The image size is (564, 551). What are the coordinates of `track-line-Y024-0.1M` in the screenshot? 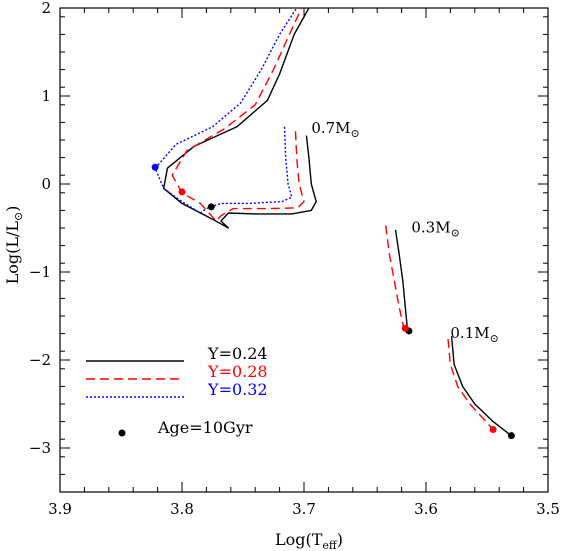 It's located at (481, 386).